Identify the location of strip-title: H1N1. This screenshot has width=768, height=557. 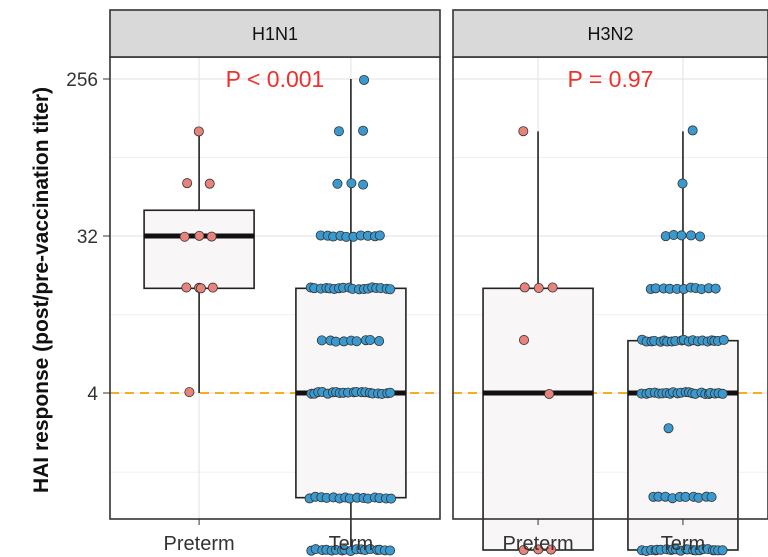
(275, 34).